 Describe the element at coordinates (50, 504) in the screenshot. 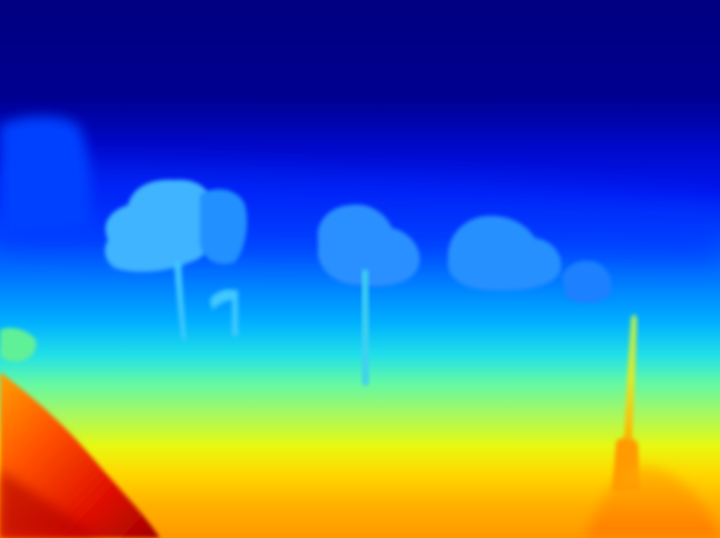

I see `near-left-shadow` at that location.